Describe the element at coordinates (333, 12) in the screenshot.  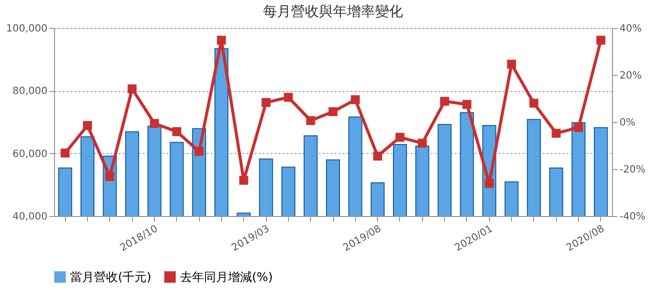
I see `chart-title: 每月營收與年增率變化` at that location.